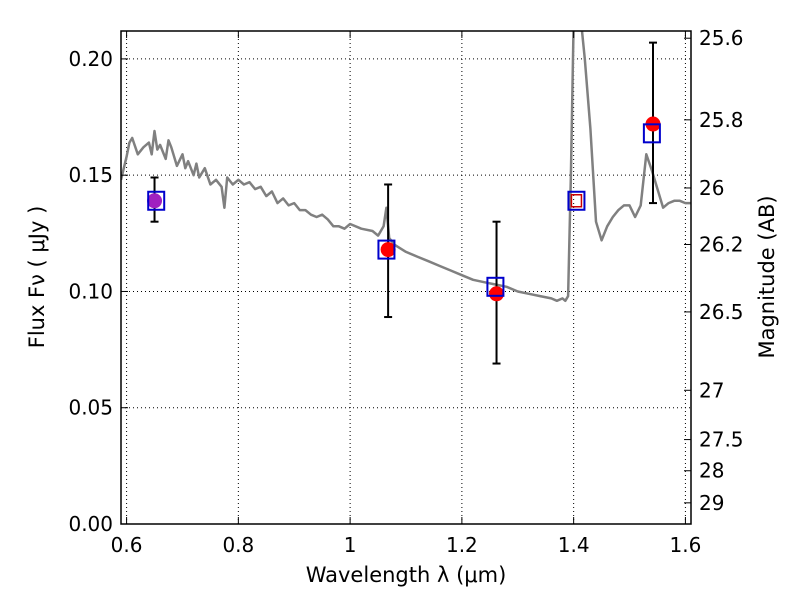 The height and width of the screenshot is (600, 800). What do you see at coordinates (90, 291) in the screenshot?
I see `y-tick-label-2: 0.10` at bounding box center [90, 291].